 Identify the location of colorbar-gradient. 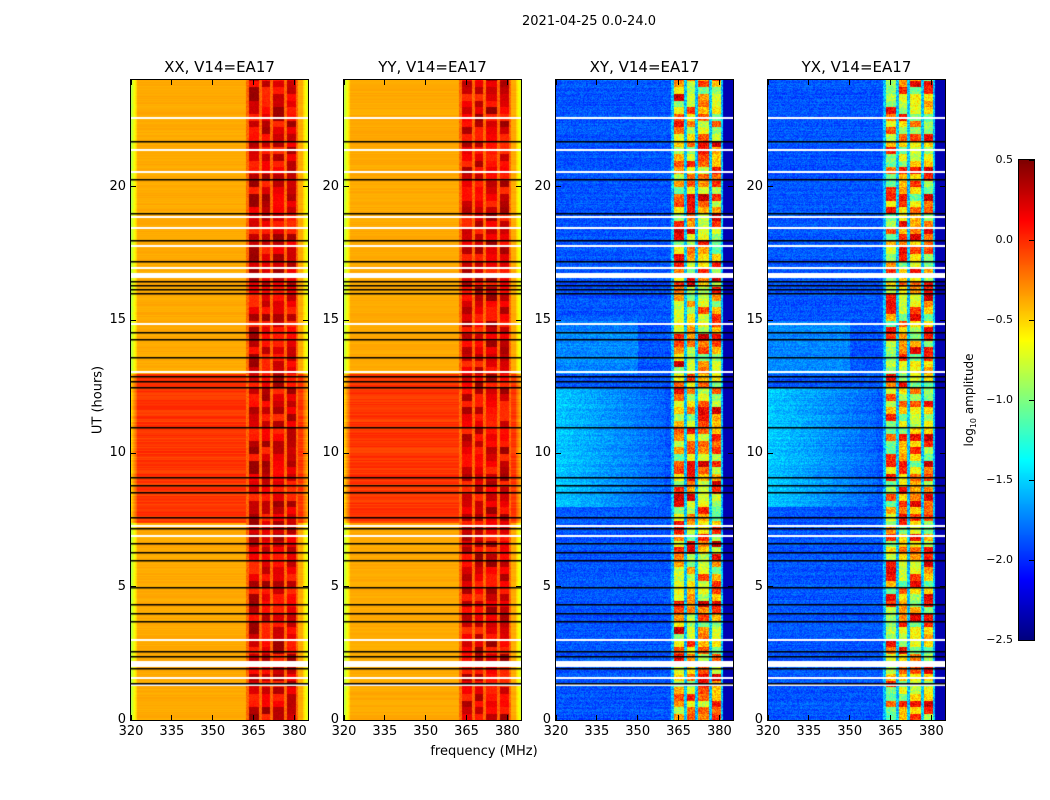
(1026, 400).